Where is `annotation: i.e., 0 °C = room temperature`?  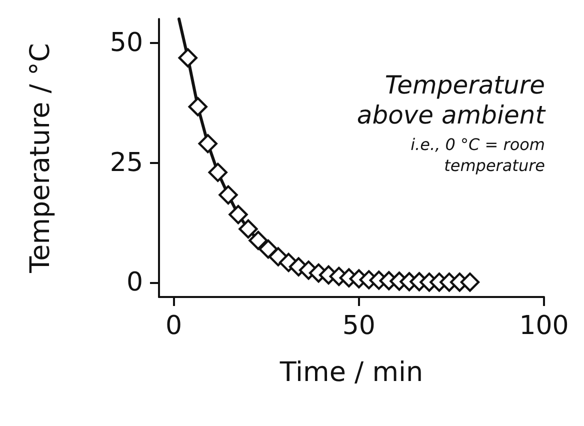
annotation: i.e., 0 °C = room temperature is located at coordinates (478, 155).